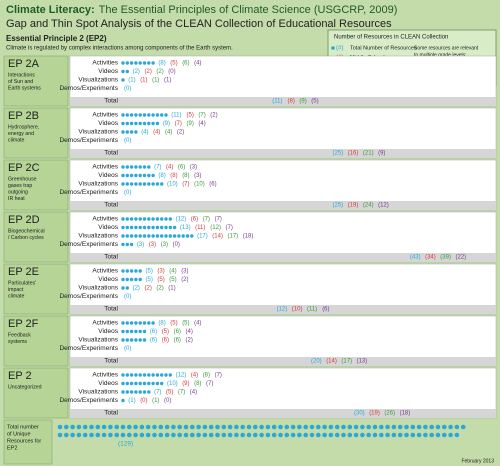  Describe the element at coordinates (20, 82) in the screenshot. I see `section-desc: of Sun and` at that location.